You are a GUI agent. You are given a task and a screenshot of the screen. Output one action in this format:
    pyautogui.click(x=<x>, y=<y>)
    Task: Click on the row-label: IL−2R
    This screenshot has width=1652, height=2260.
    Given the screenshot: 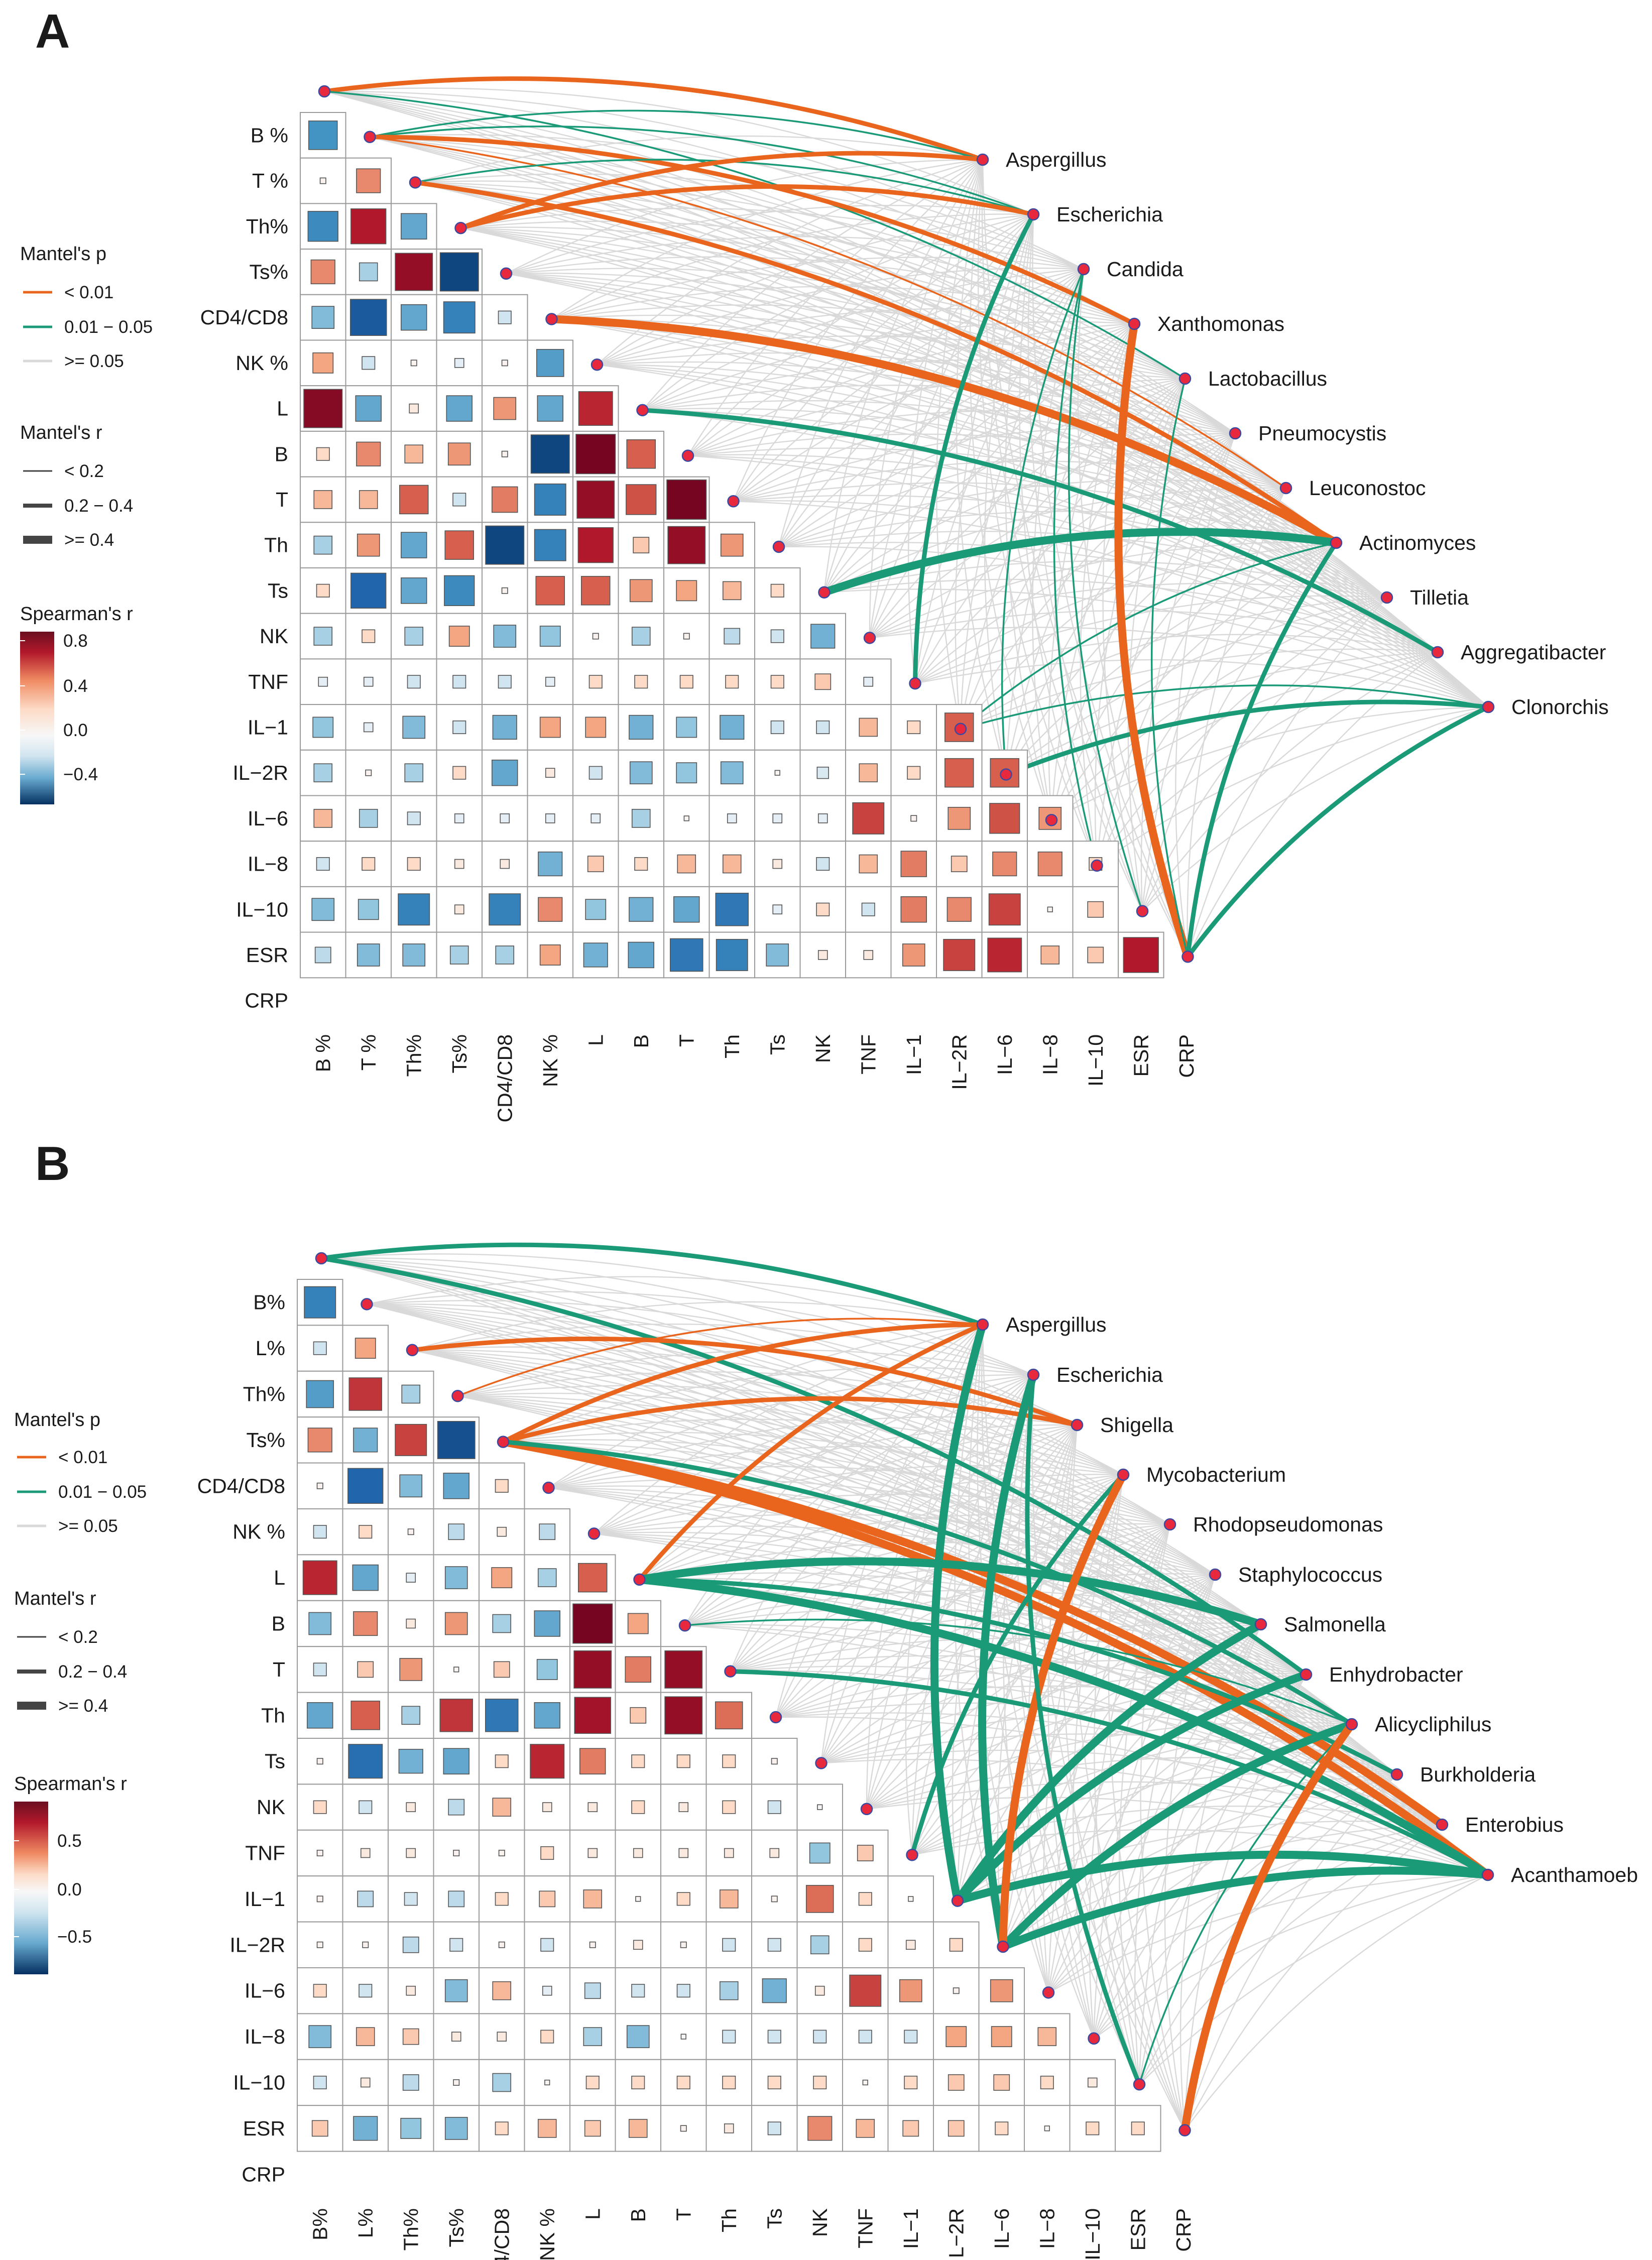 What is the action you would take?
    pyautogui.click(x=257, y=1945)
    